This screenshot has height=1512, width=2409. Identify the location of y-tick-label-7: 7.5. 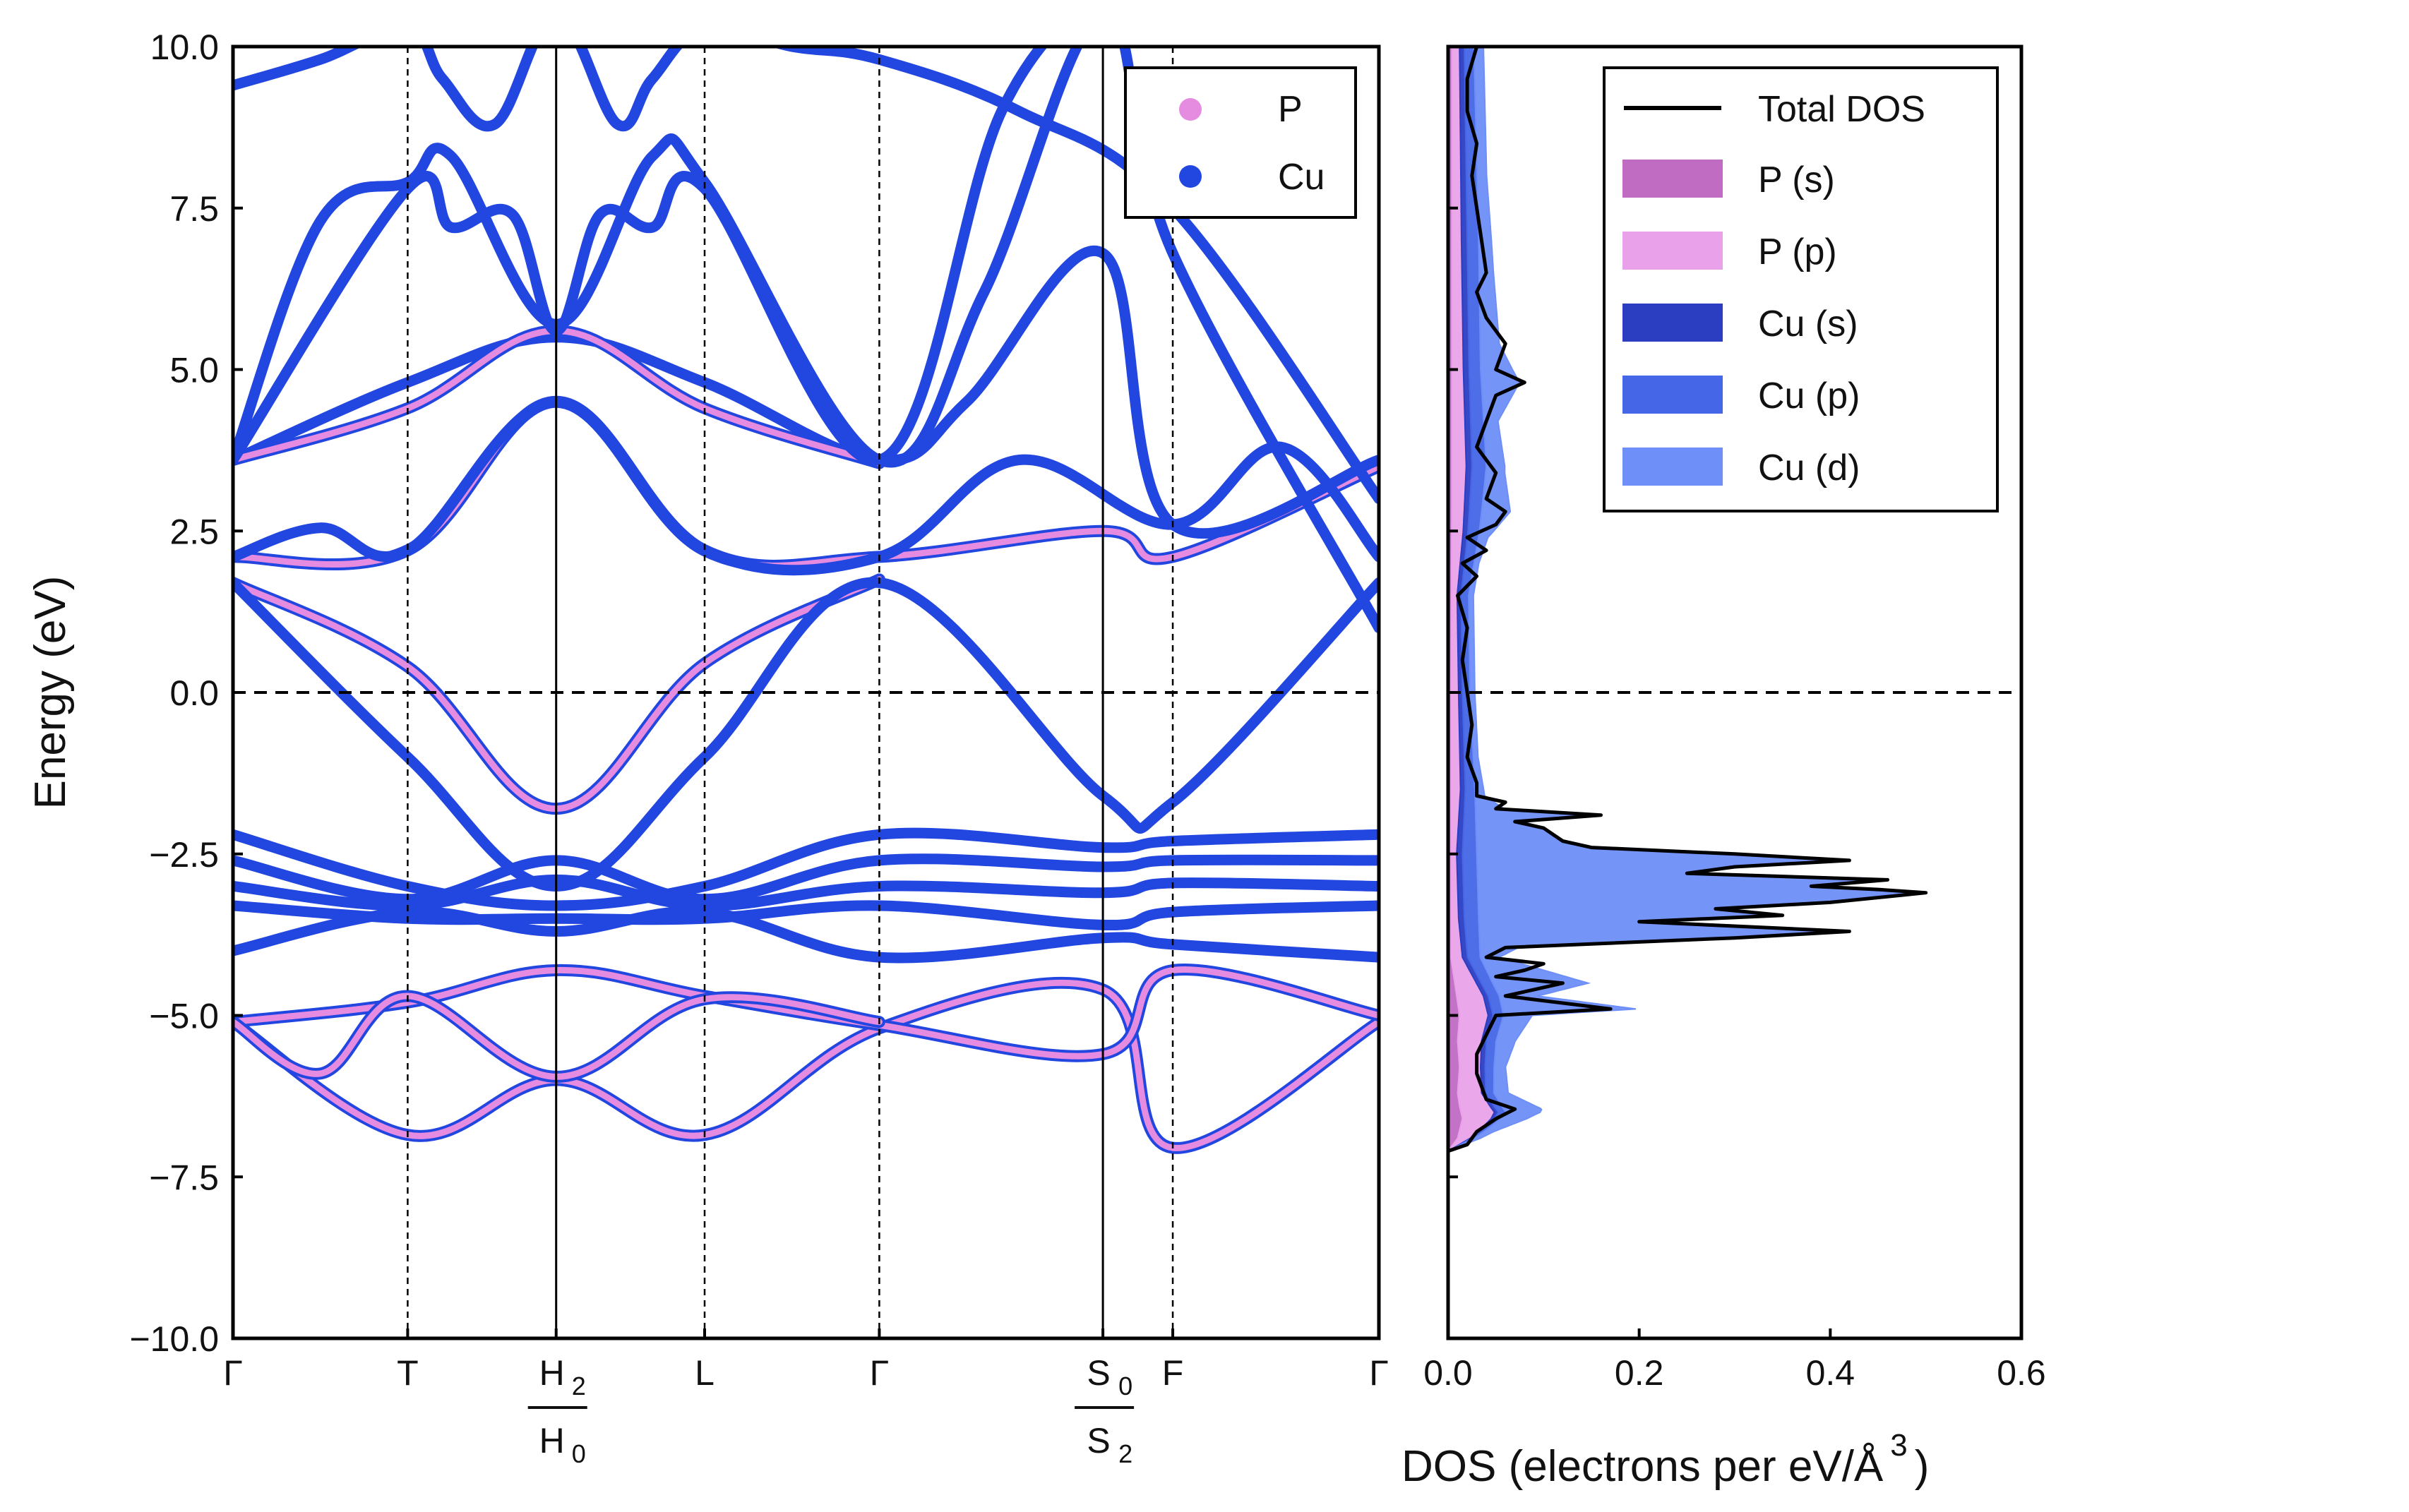
(194, 209).